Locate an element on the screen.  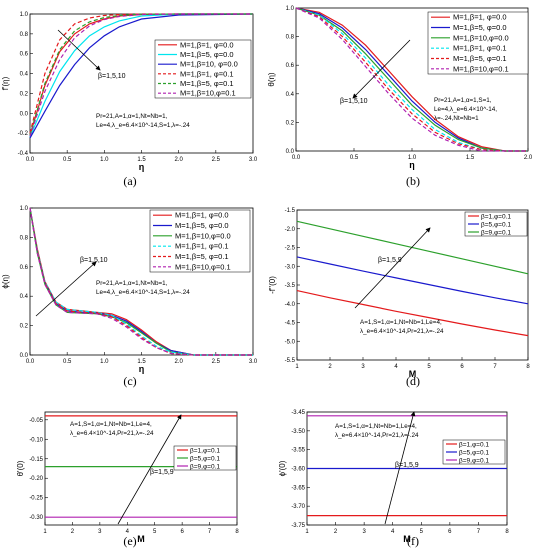
y-tick-label: -0.15 is located at coordinates (36, 460).